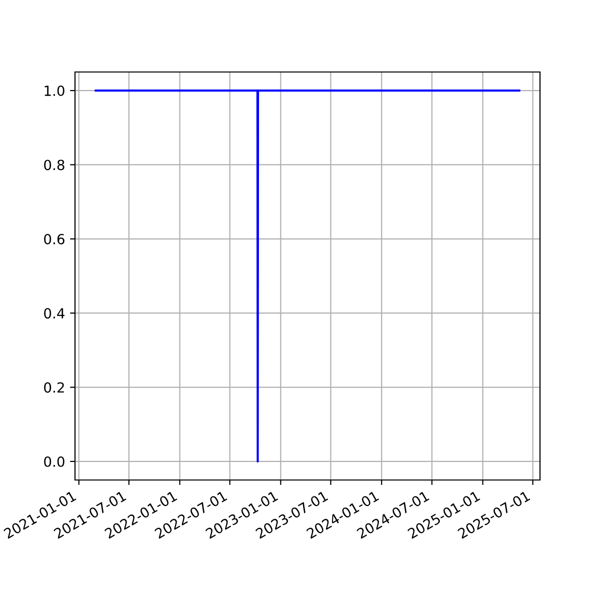 This screenshot has height=600, width=600. I want to click on y-tick-label: 0.2, so click(54, 387).